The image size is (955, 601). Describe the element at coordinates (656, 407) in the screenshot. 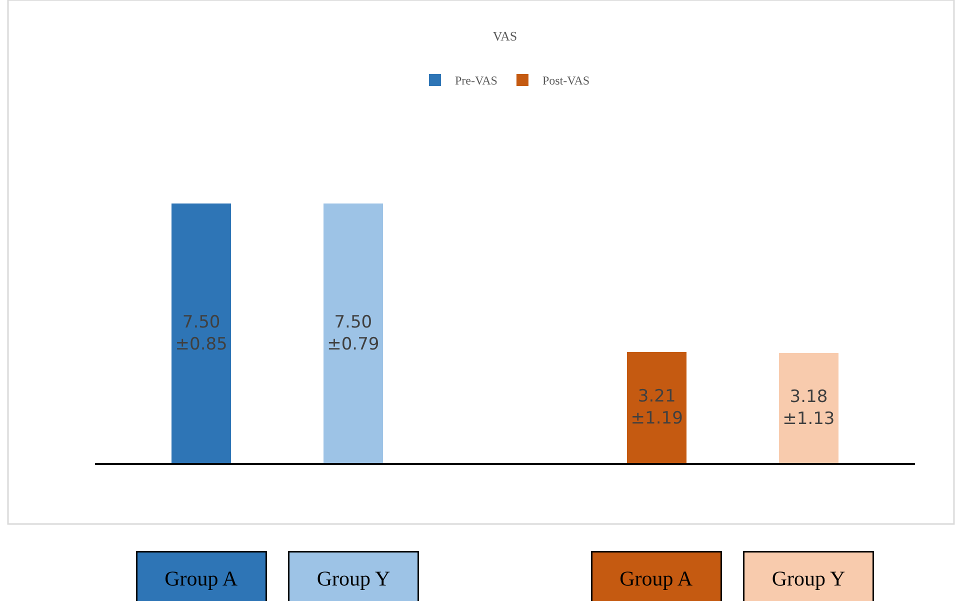

I see `data-label: 3.21 ±1.19` at that location.